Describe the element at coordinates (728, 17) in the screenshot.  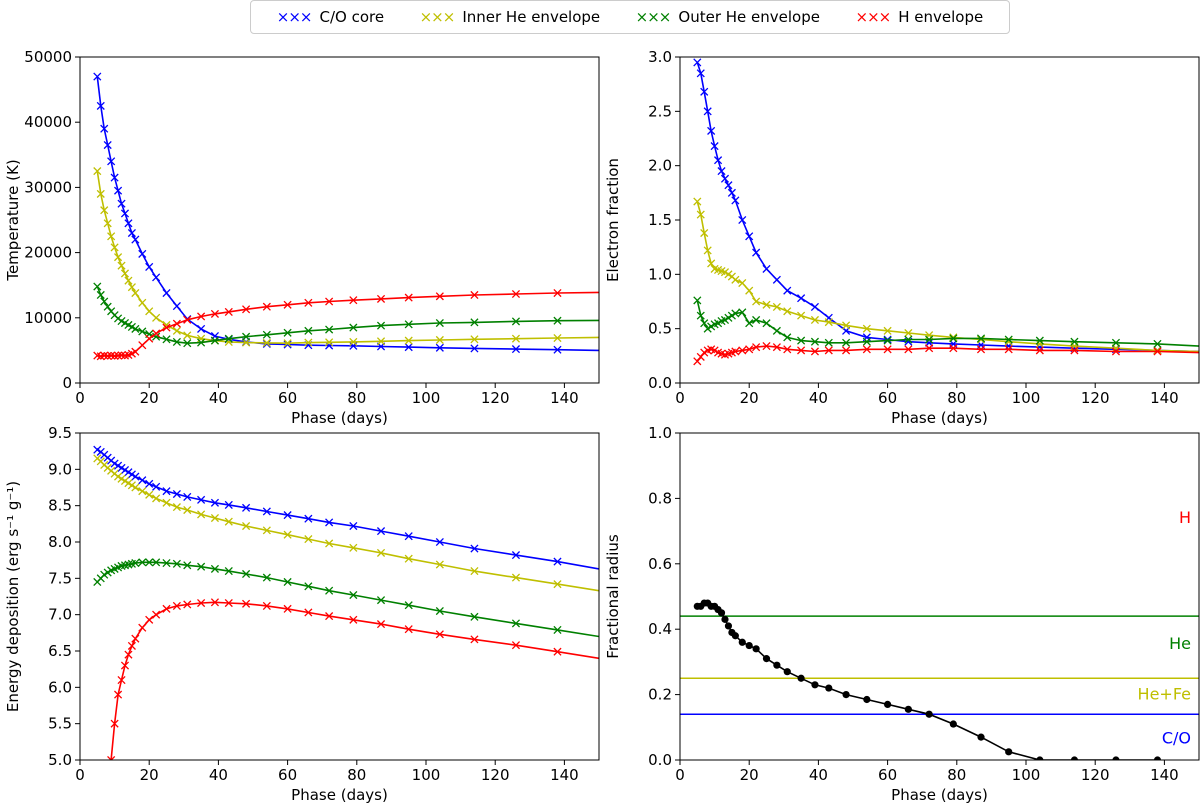
I see `legend-item-outer-he: ××× Outer He envelope` at that location.